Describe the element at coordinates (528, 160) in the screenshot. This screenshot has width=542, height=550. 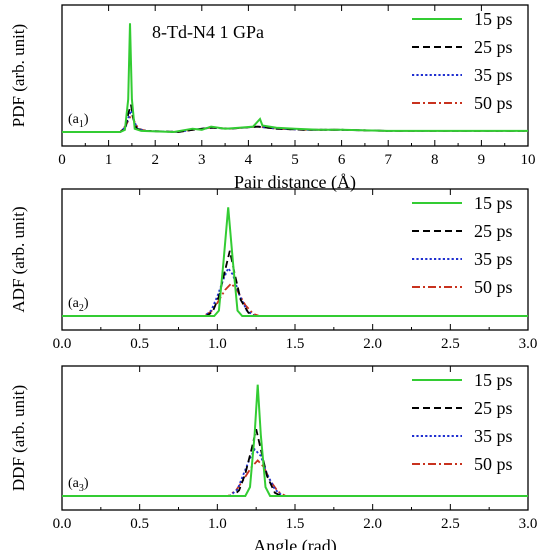
I see `x-tick-label: 10` at that location.